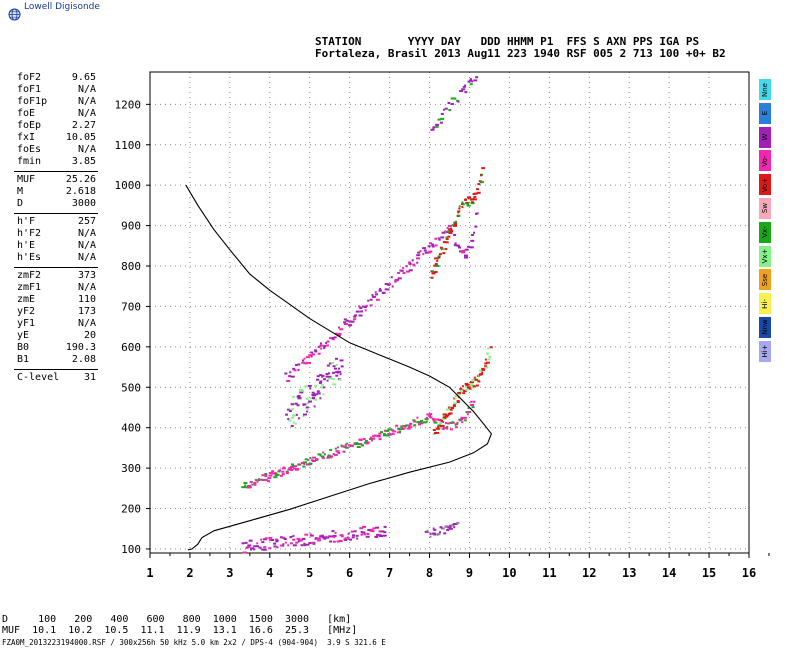  Describe the element at coordinates (53, 138) in the screenshot. I see `param-row: fxI 10.05` at that location.